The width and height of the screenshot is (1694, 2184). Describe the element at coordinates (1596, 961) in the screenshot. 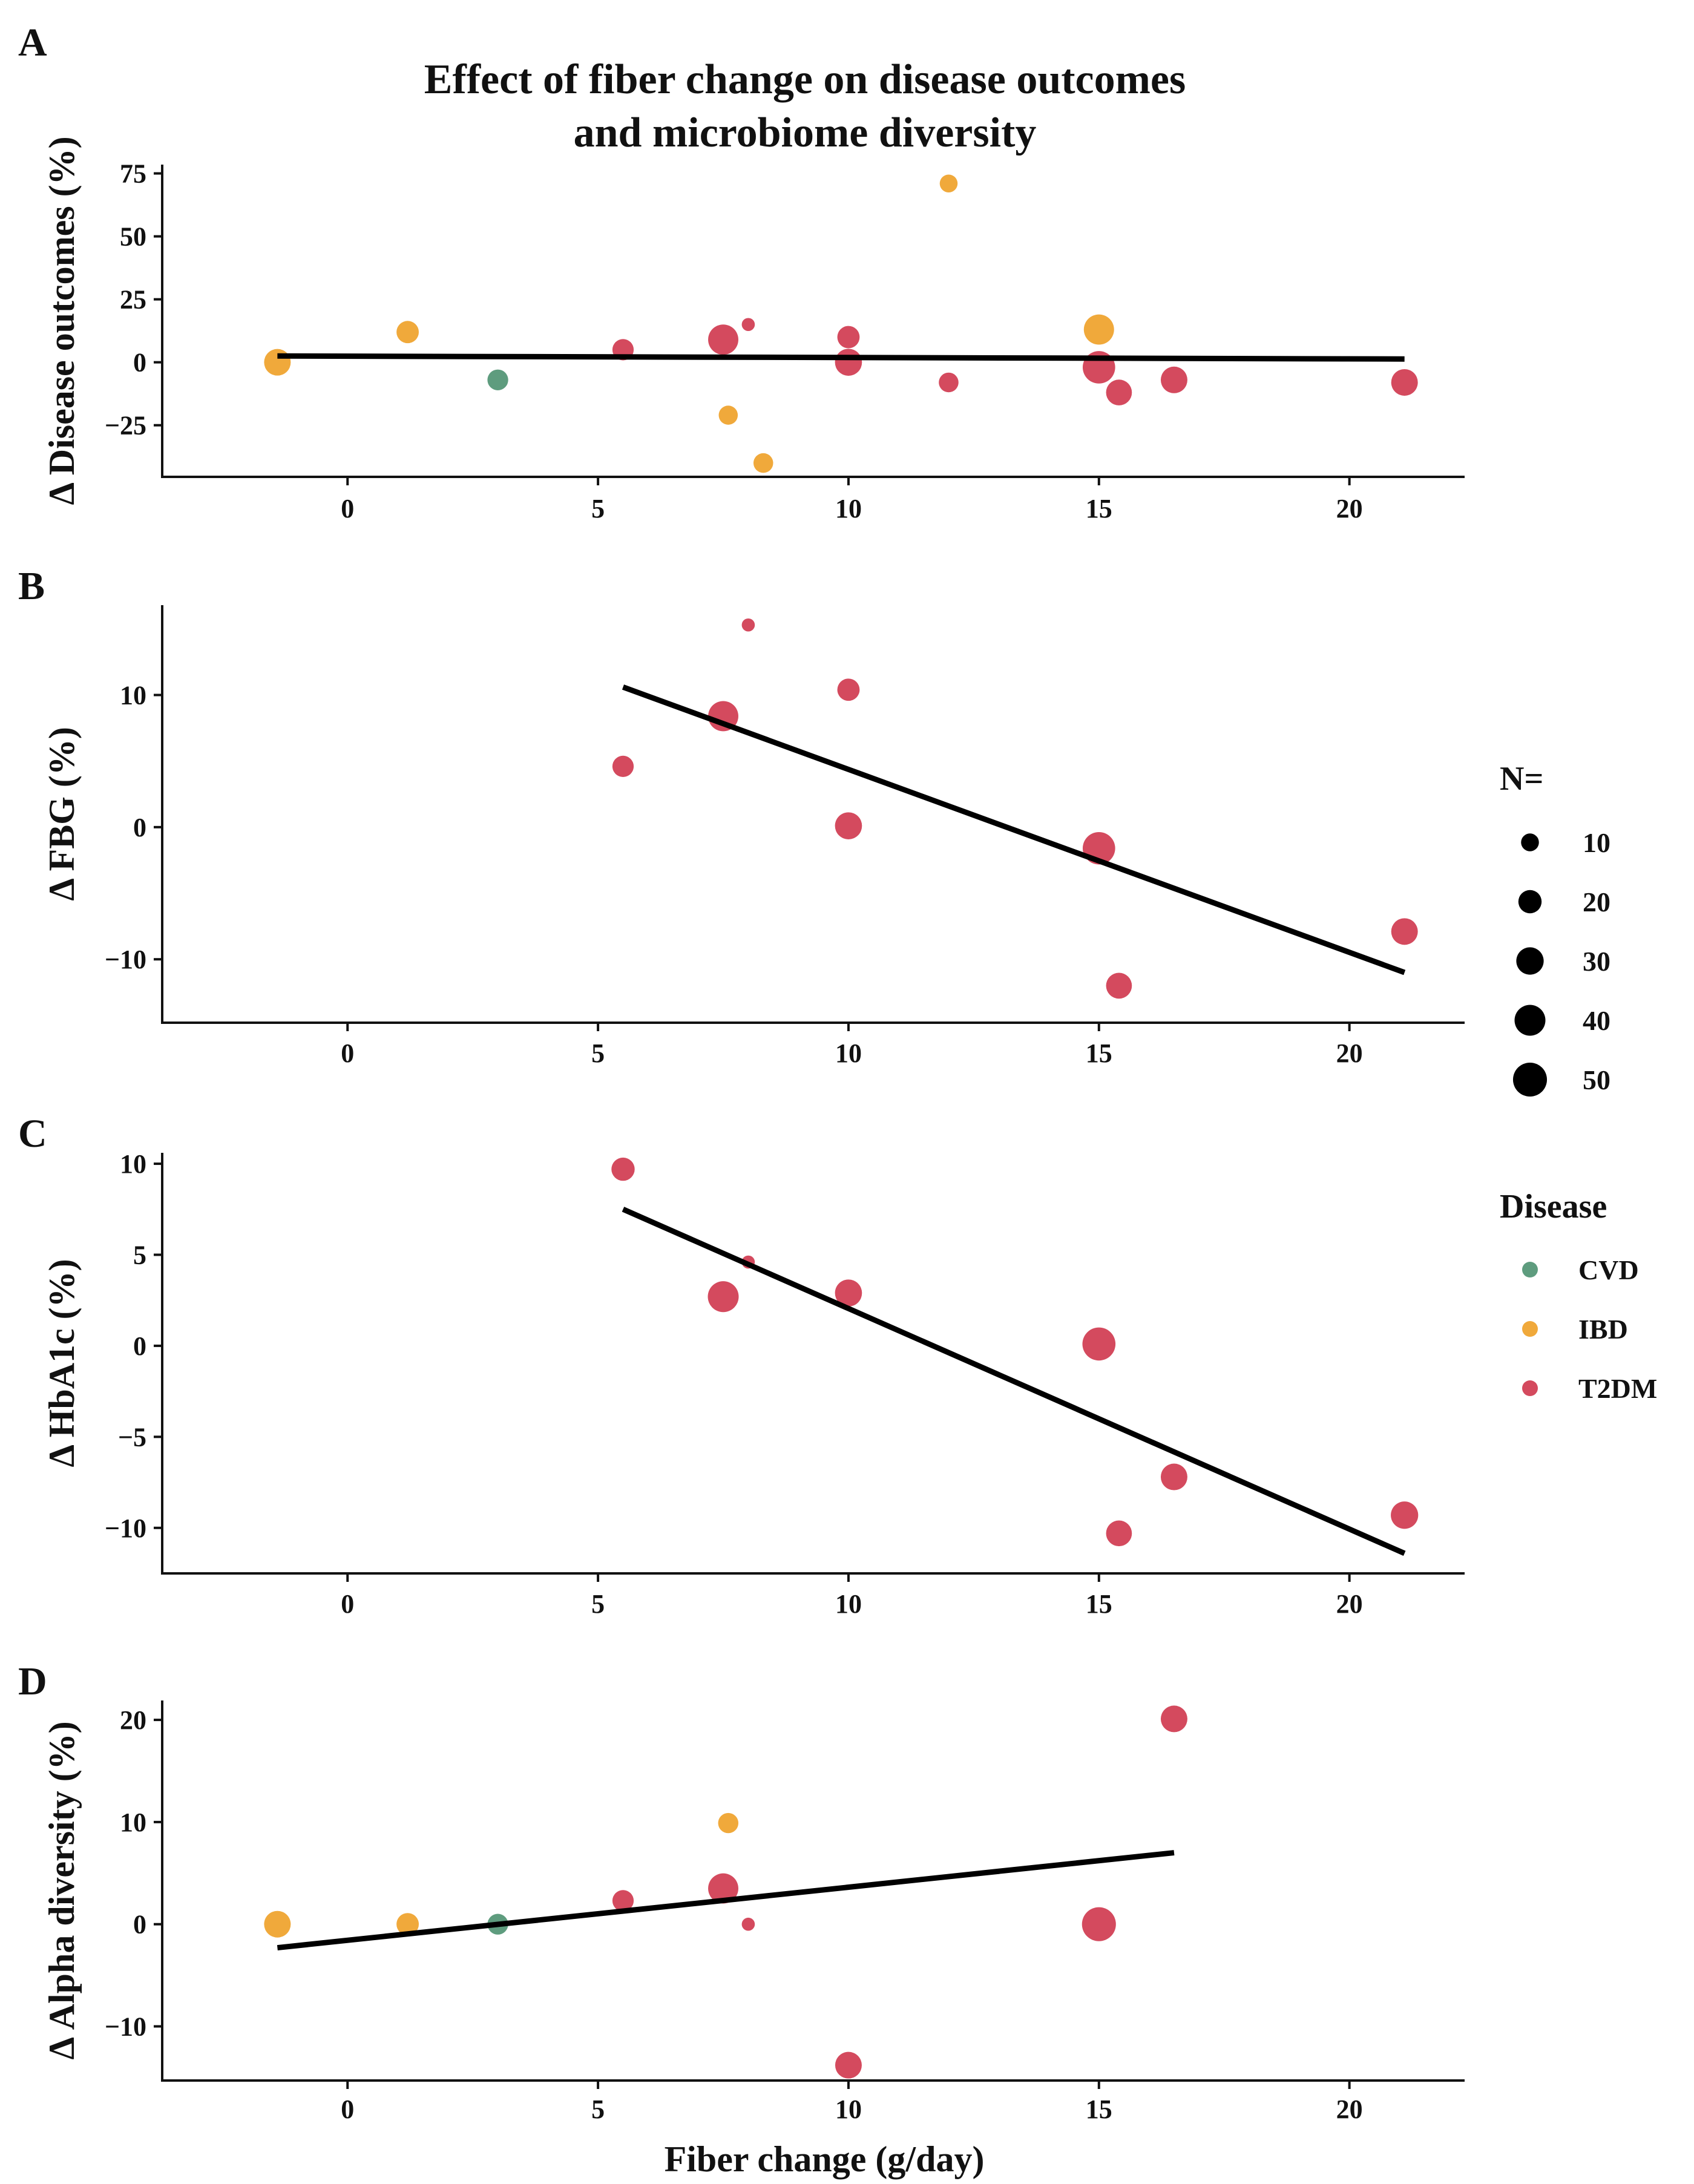

I see `legend-size-label: 30` at that location.